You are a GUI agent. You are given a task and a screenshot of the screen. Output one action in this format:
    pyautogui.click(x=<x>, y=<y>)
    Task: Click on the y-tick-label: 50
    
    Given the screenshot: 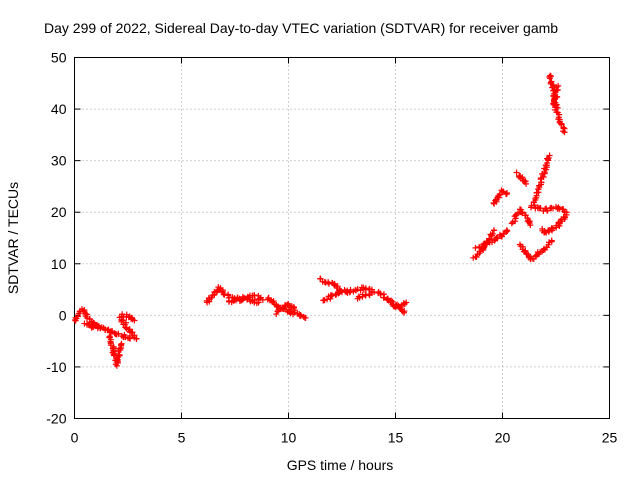 What is the action you would take?
    pyautogui.click(x=59, y=58)
    